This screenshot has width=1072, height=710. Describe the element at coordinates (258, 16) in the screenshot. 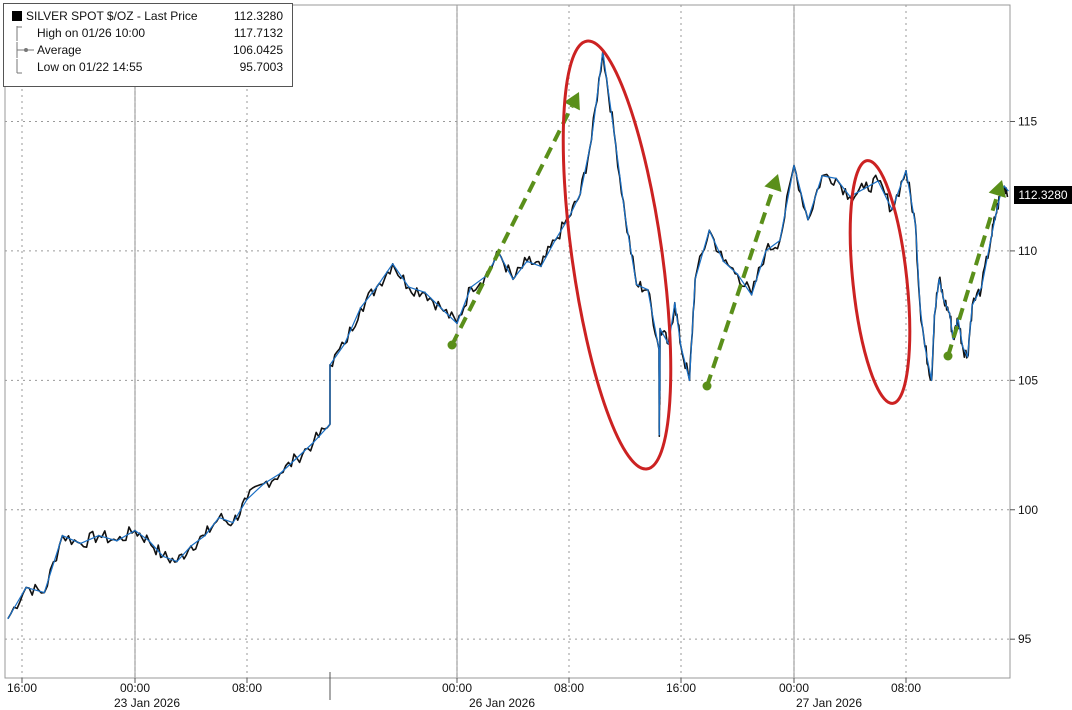

I see `legend-last-price: 112.3280` at that location.